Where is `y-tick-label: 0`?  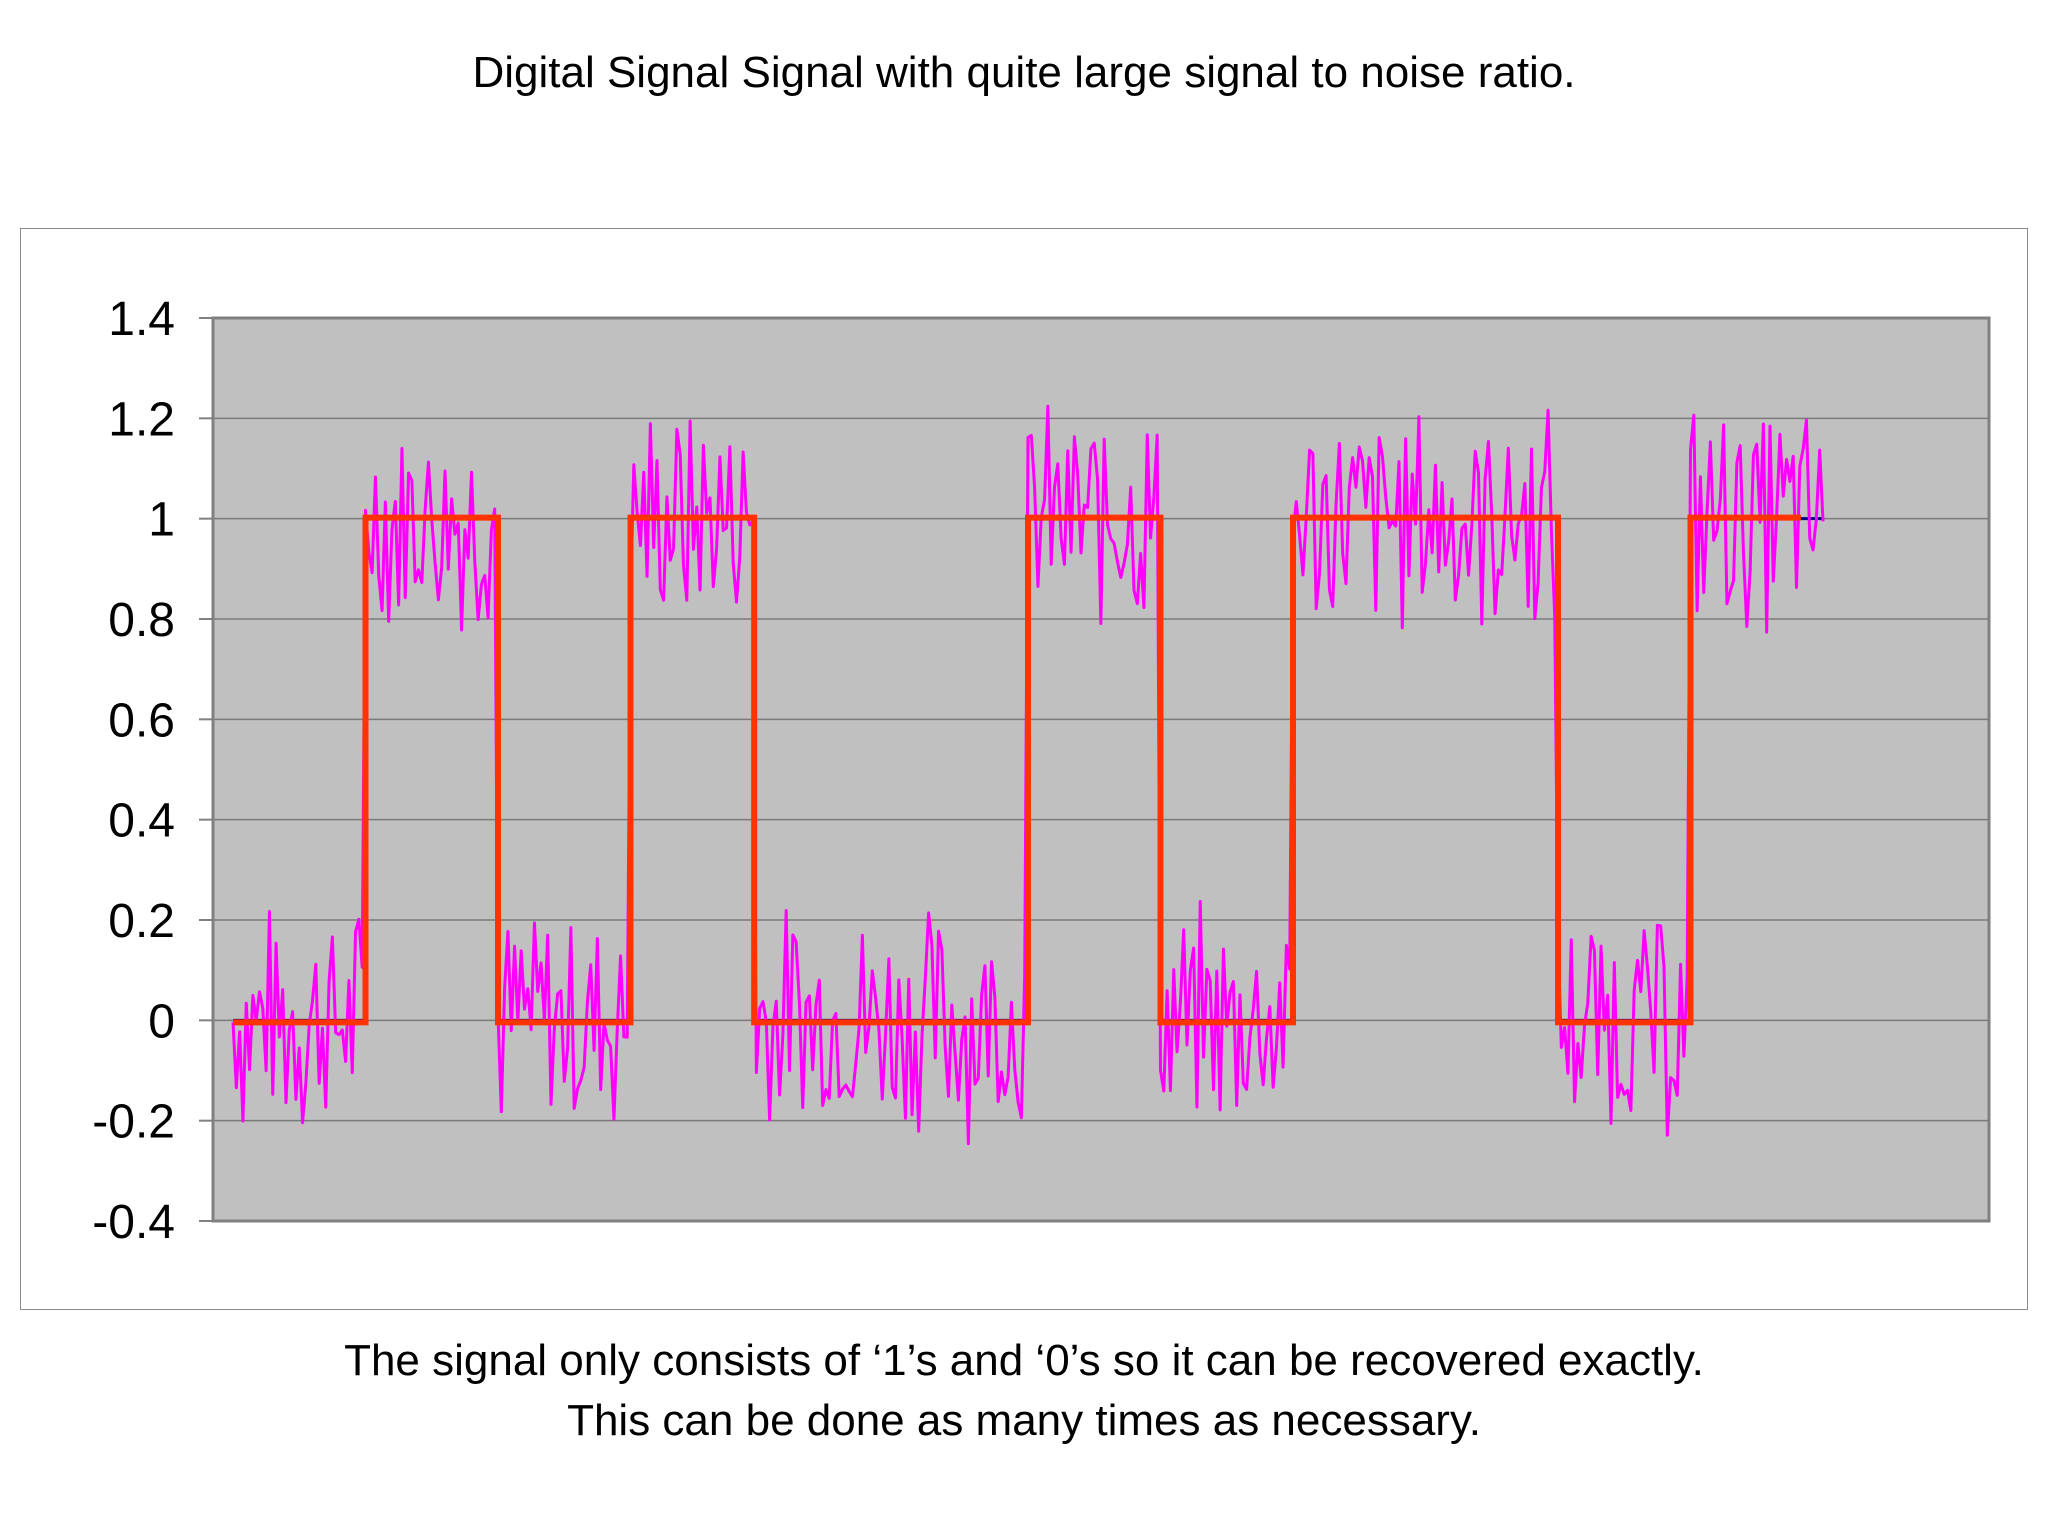 y-tick-label: 0 is located at coordinates (161, 1021).